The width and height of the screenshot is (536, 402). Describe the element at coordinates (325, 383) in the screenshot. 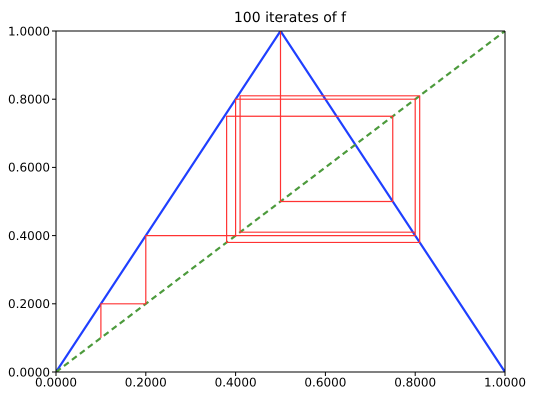

I see `x-tick-label: 0.6000` at that location.